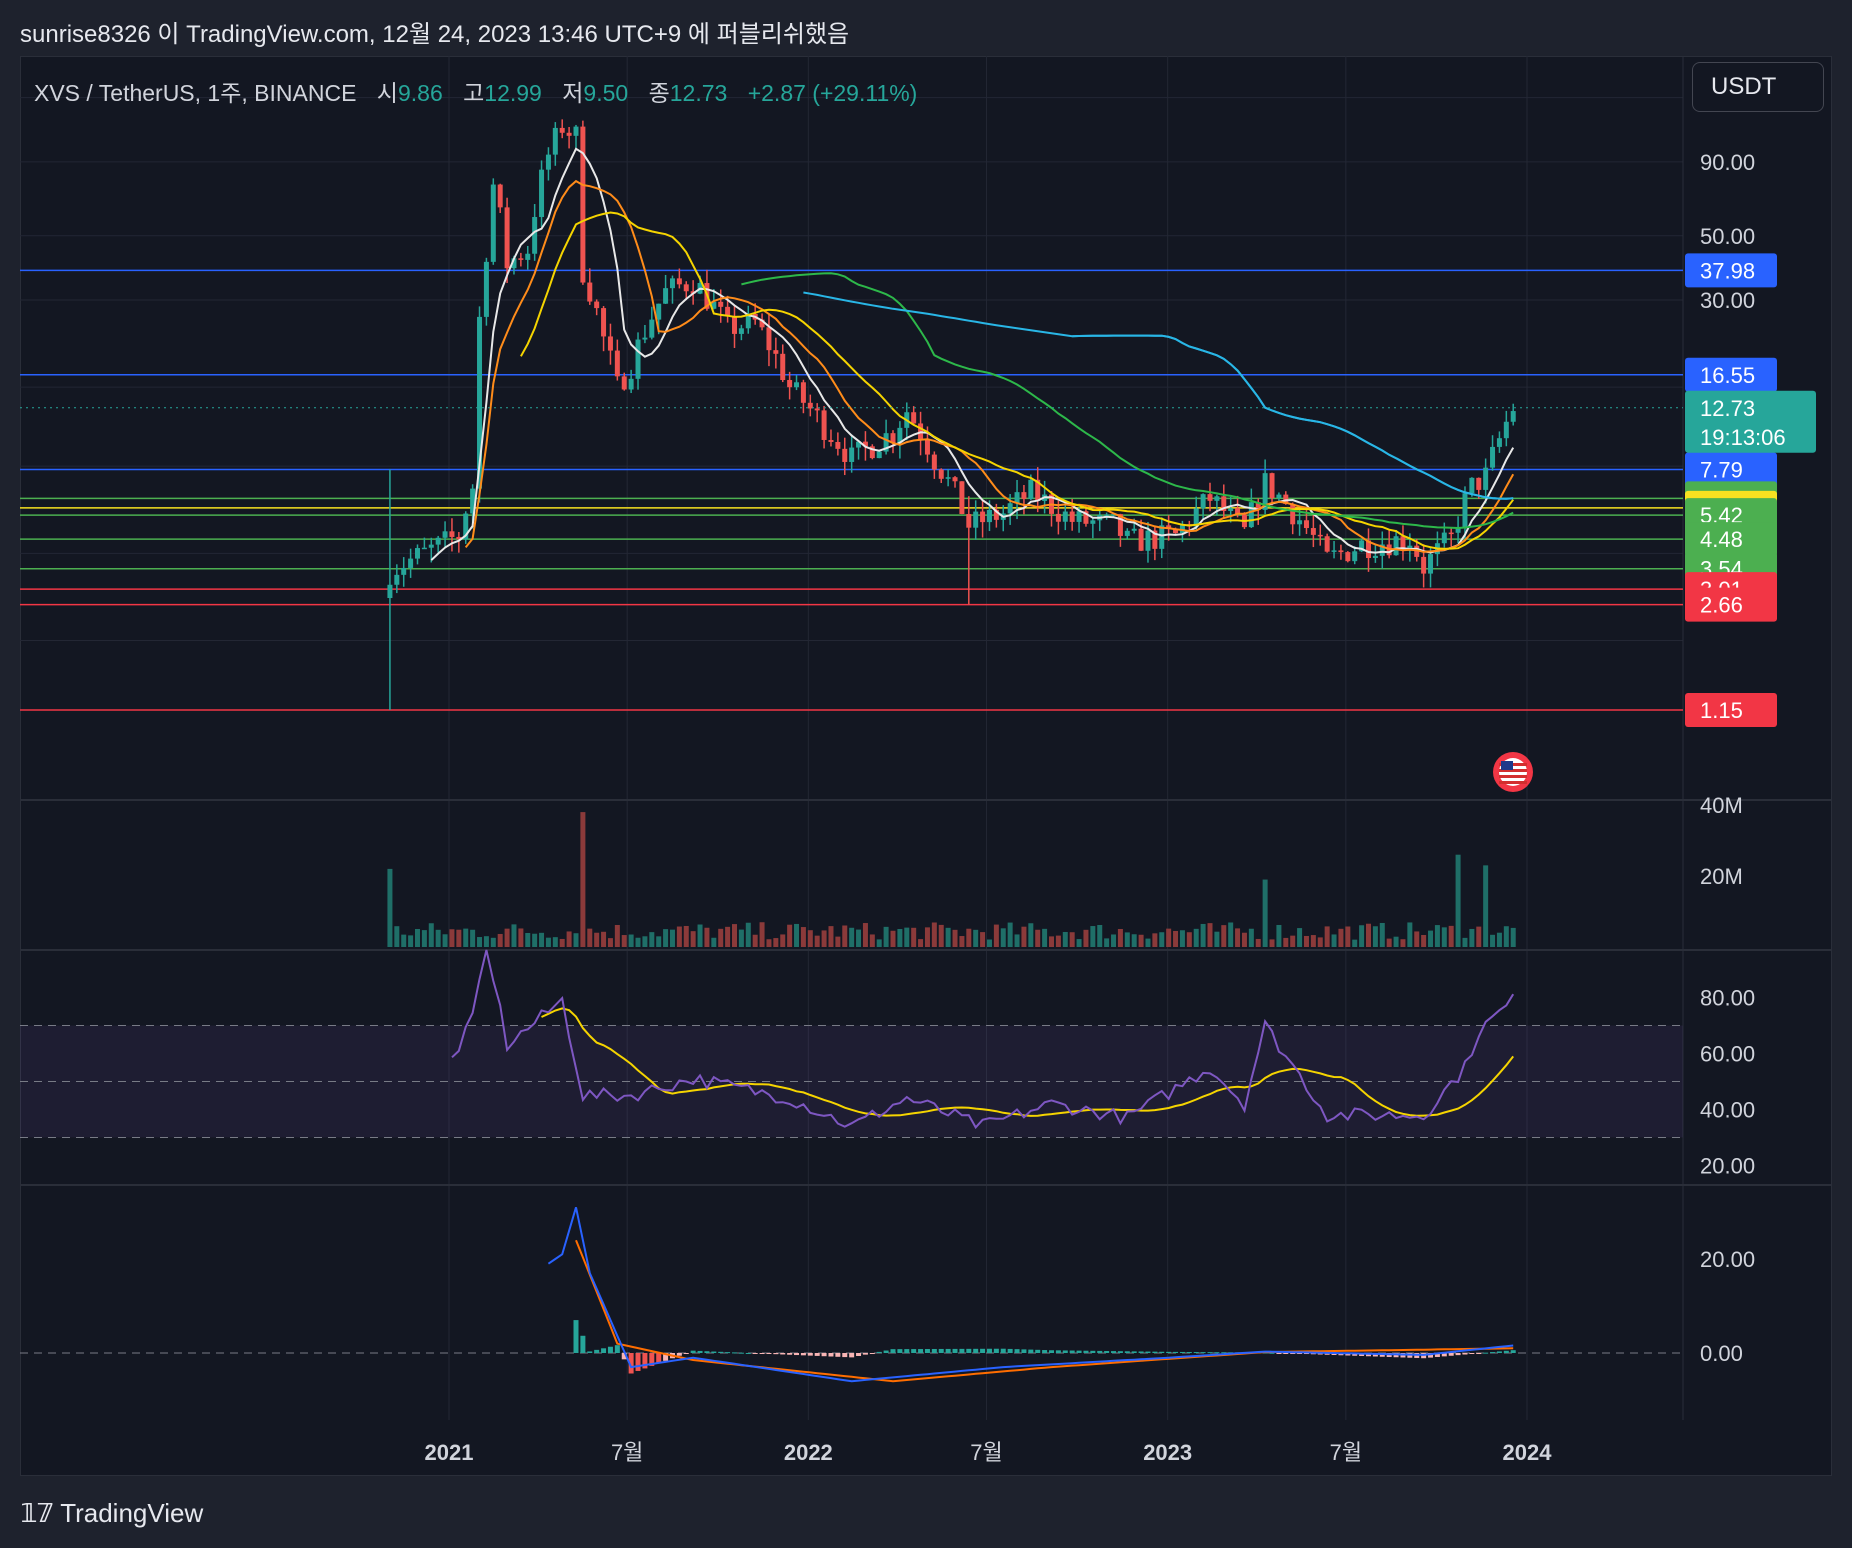 The height and width of the screenshot is (1548, 1852). I want to click on time-axis-tick: 7월, so click(627, 1452).